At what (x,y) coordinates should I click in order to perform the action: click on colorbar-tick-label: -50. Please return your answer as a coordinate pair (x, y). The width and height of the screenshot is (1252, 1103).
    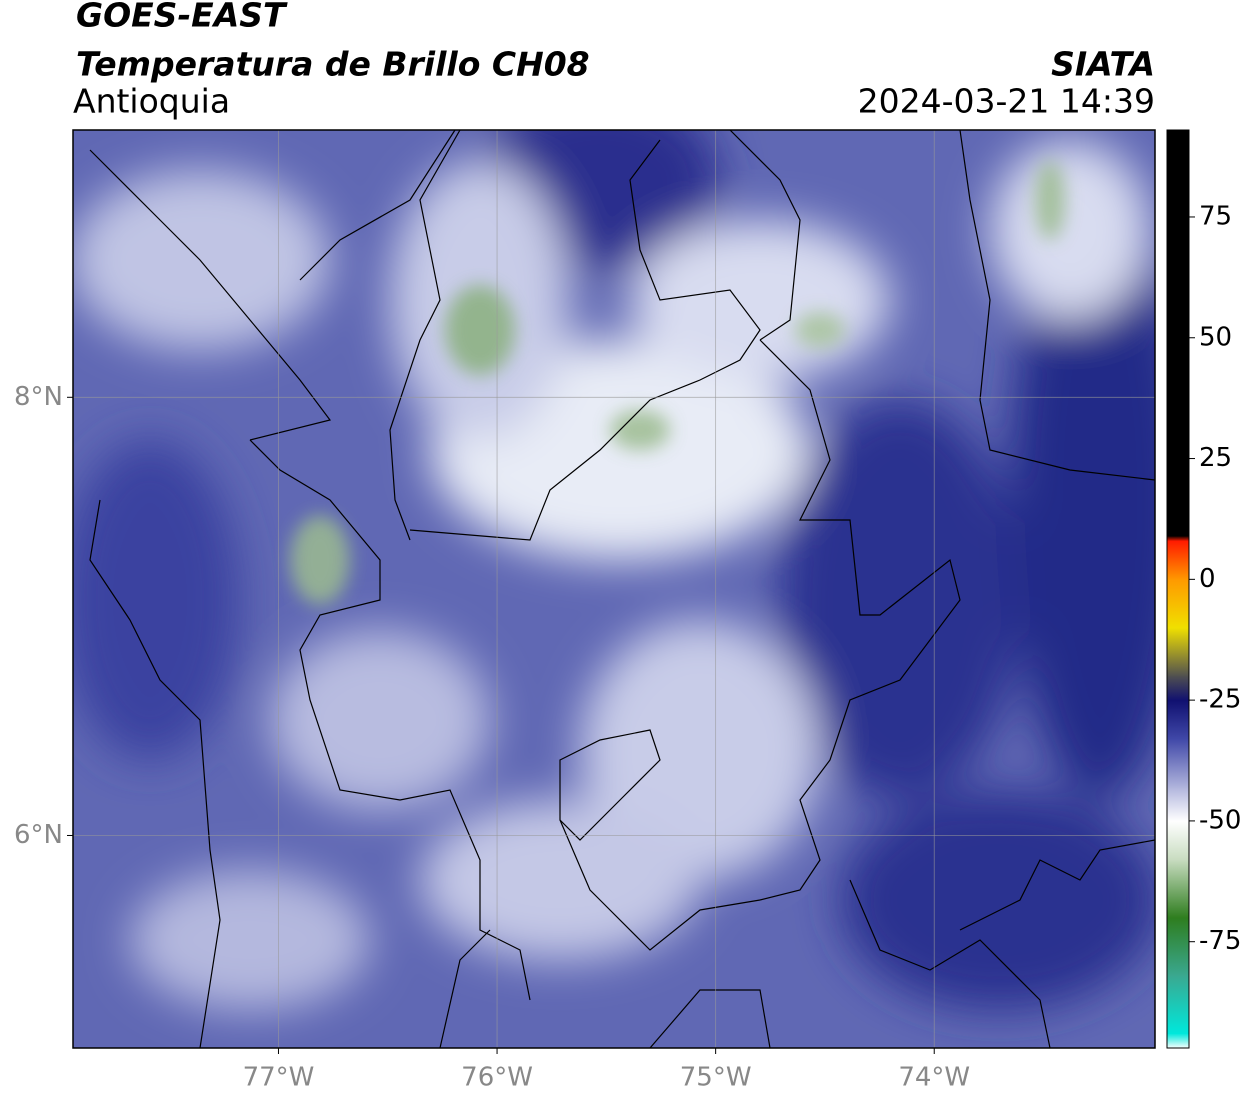
    Looking at the image, I should click on (1220, 820).